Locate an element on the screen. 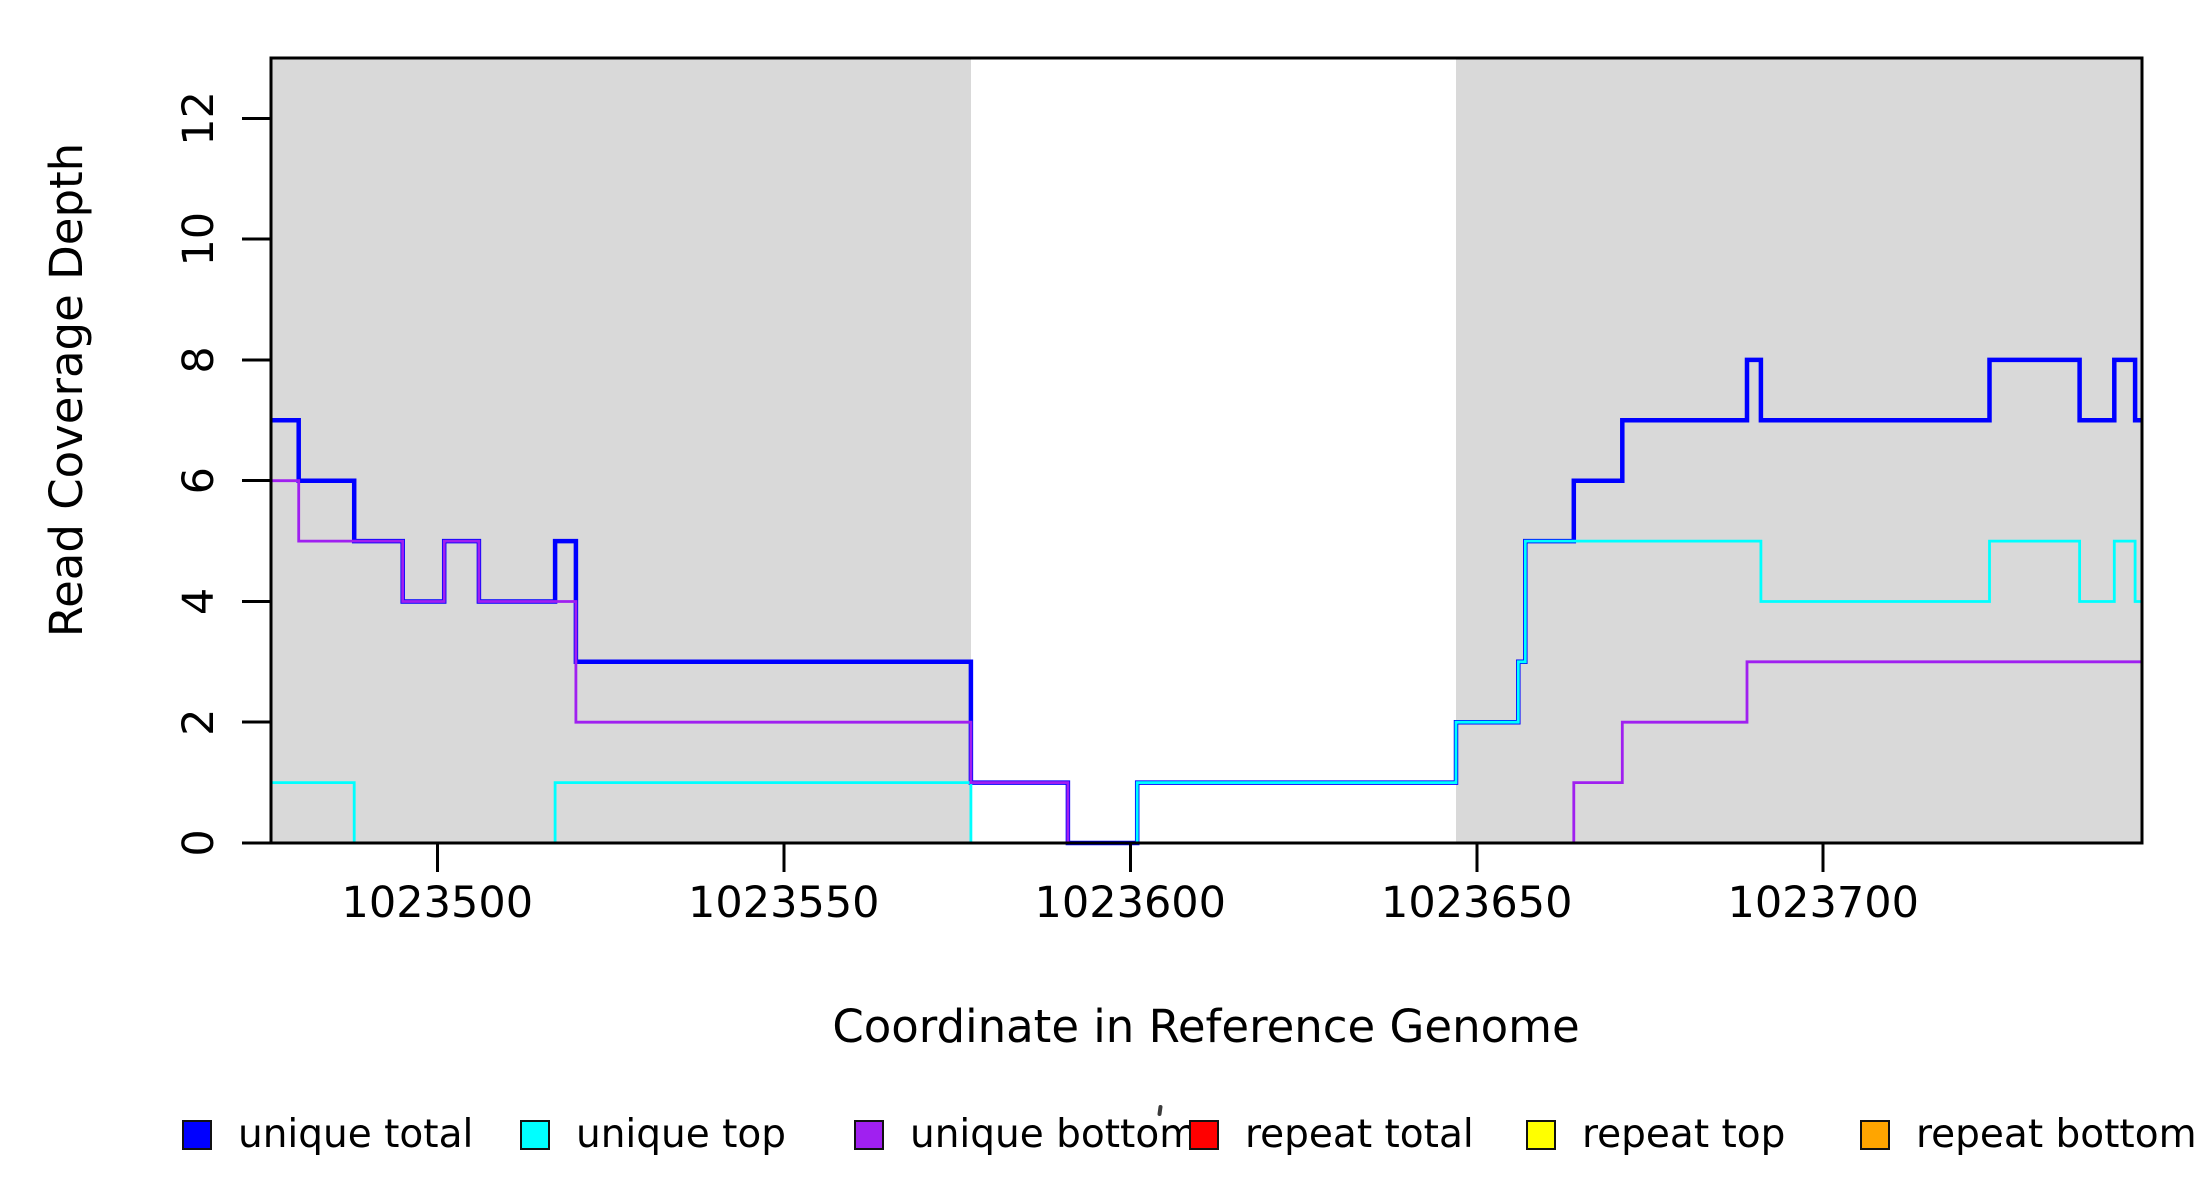 This screenshot has height=1200, width=2200. x-axis-title: Coordinate in Reference Genome is located at coordinates (1205, 1026).